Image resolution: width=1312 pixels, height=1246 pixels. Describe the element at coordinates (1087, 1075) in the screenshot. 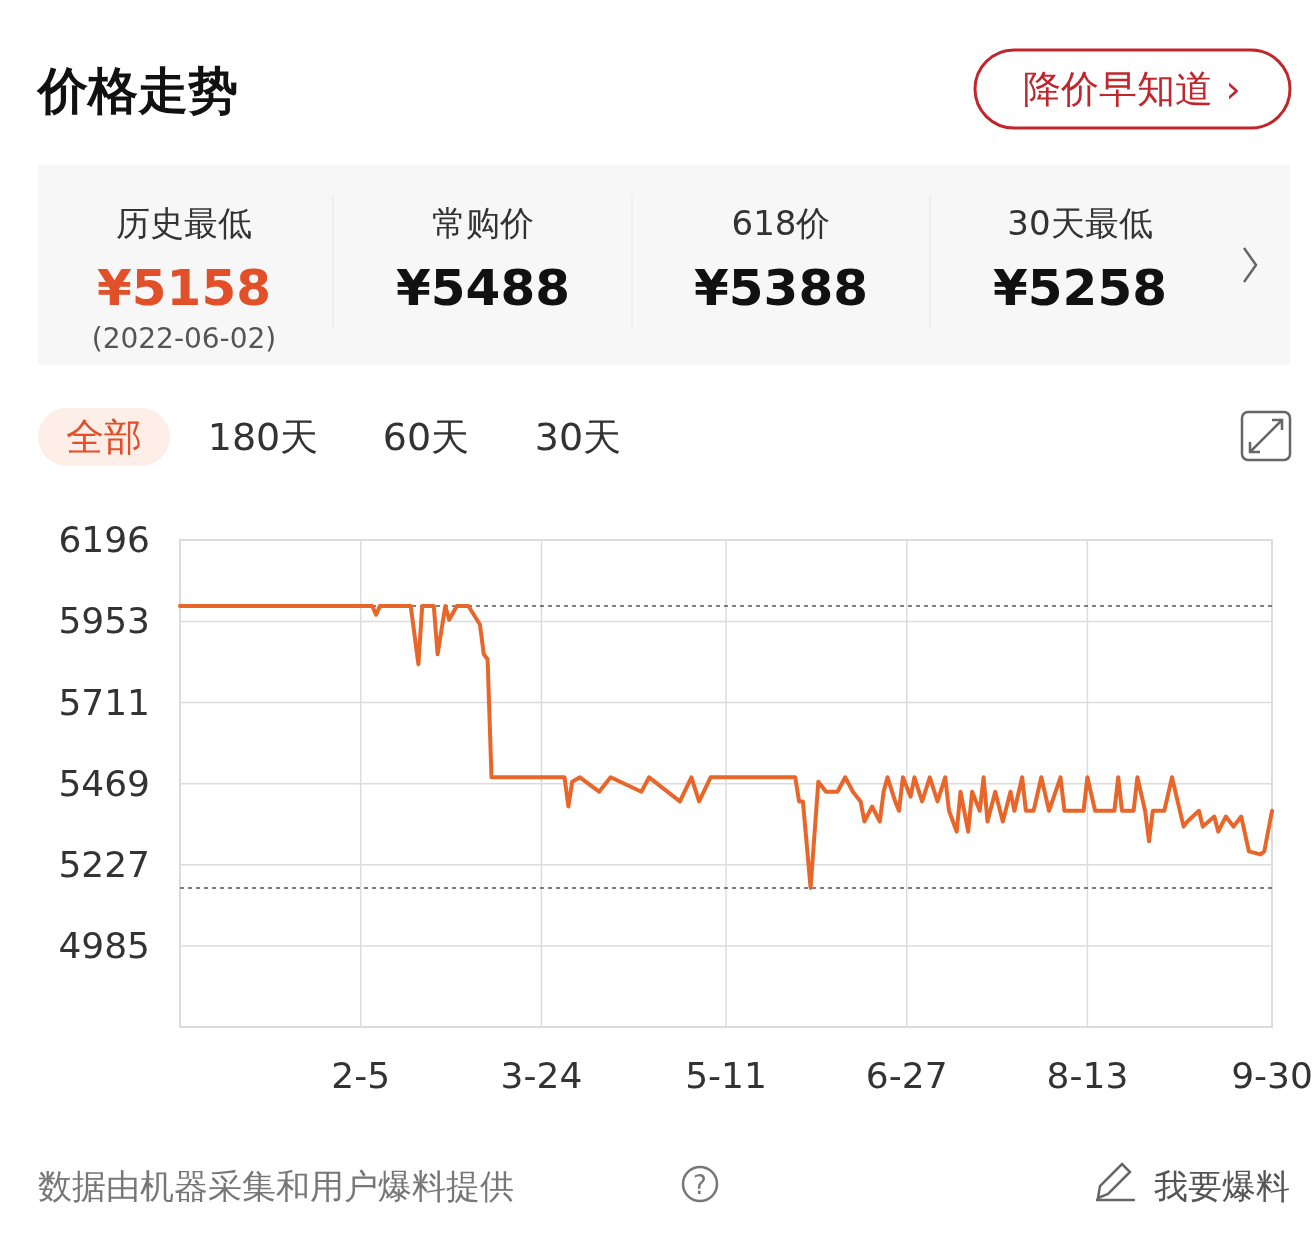

I see `x-tick-label: 8-13` at that location.